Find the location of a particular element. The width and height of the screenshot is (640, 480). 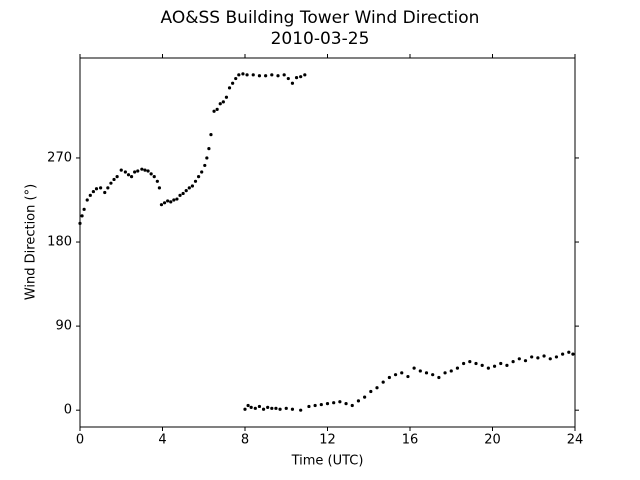

chart-title: AO&SS Building Tower Wind Direction is located at coordinates (320, 18).